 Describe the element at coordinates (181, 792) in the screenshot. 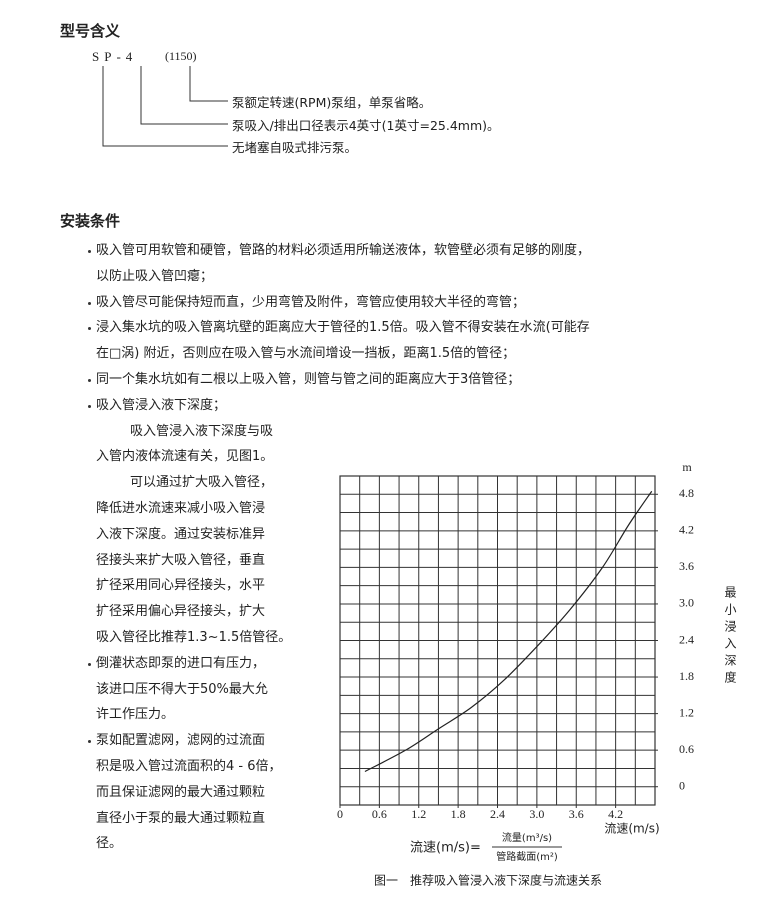

I see `bullet-line: 而且保证滤网的最大通过颗粒` at that location.